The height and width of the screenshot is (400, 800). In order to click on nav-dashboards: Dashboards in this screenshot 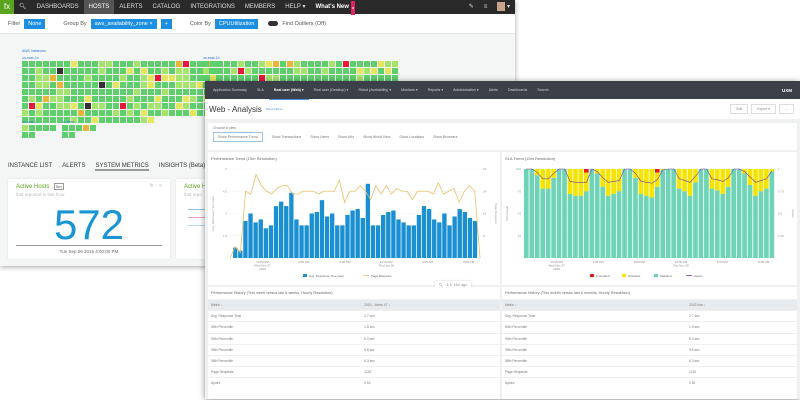, I will do `click(517, 90)`.